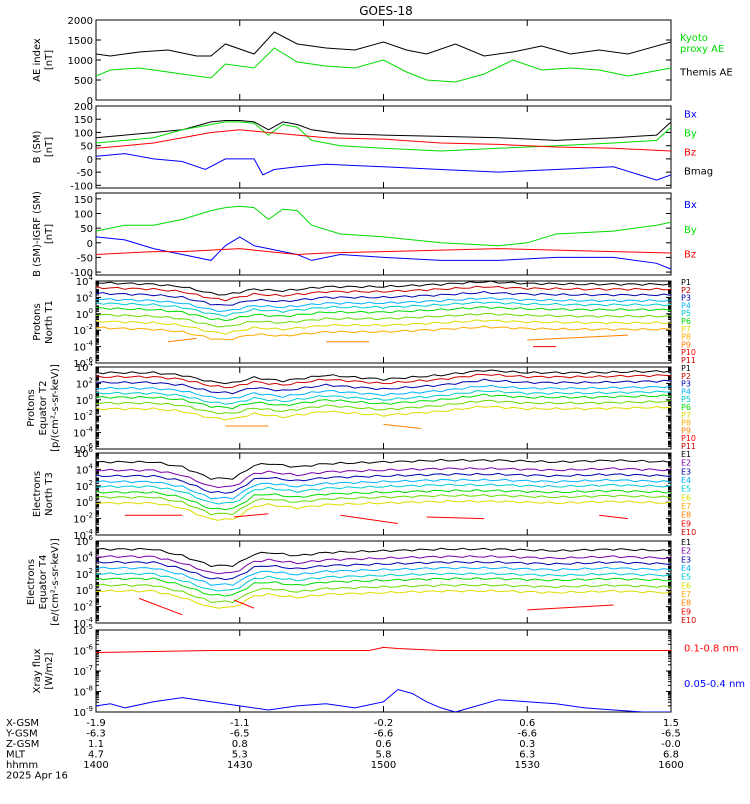 The width and height of the screenshot is (750, 804). I want to click on legend-entry: P2, so click(686, 376).